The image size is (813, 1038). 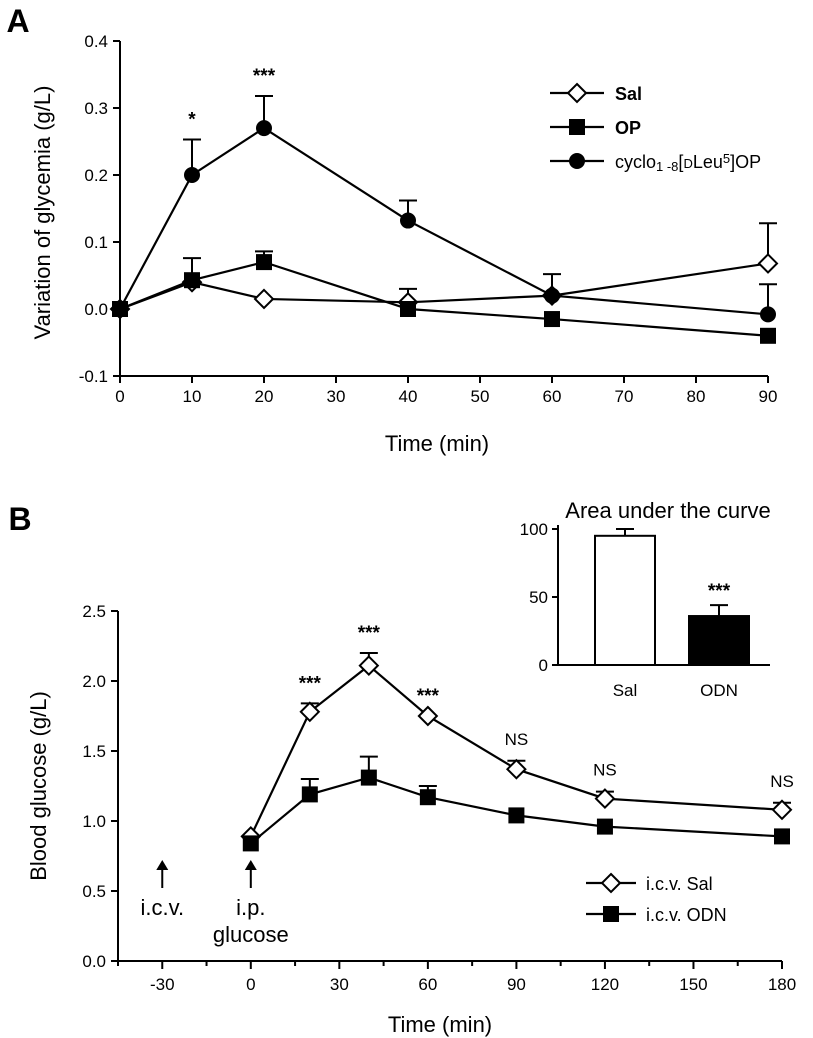 What do you see at coordinates (96, 41) in the screenshot?
I see `a-y-tick-label: 0.4` at bounding box center [96, 41].